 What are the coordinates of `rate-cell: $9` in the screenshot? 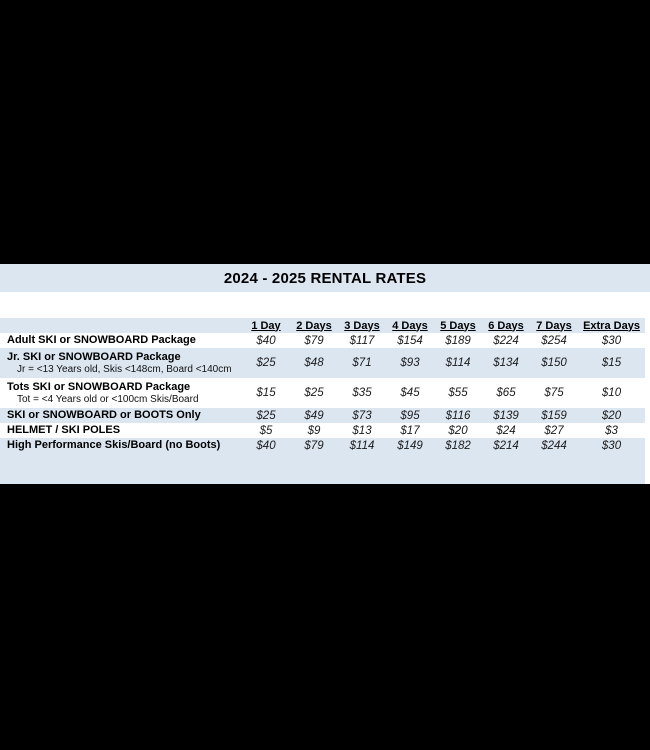 It's located at (314, 430).